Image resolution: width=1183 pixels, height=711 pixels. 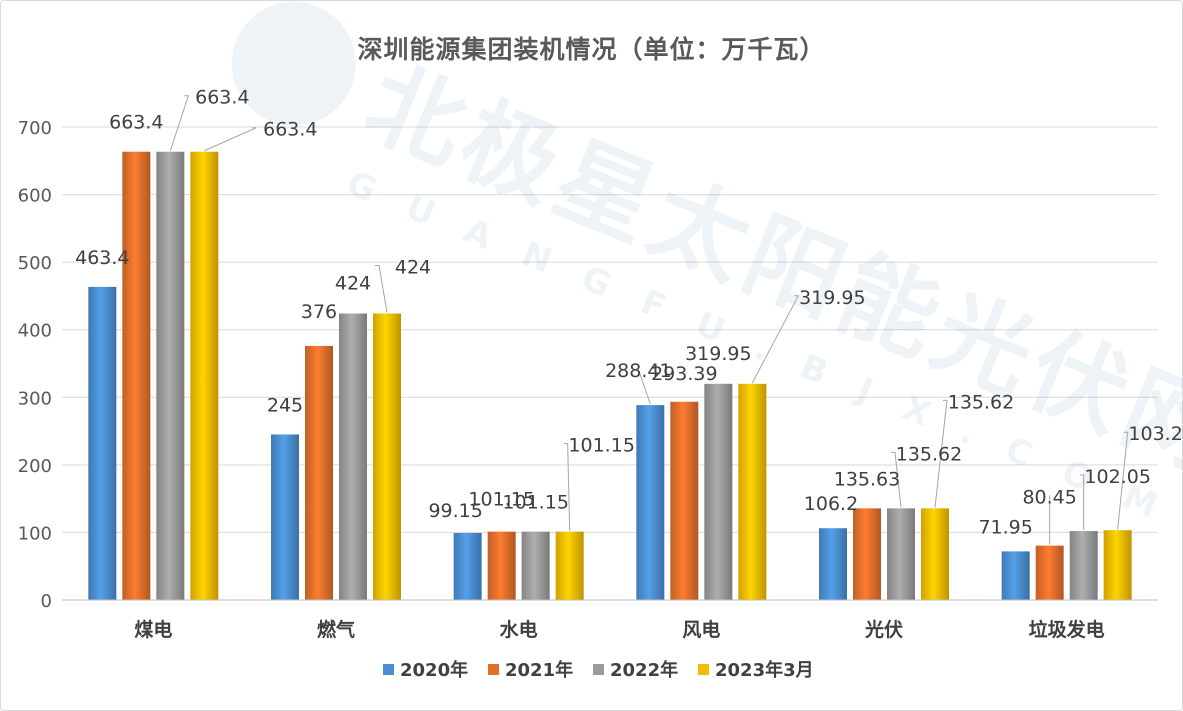 I want to click on chart-title: 深圳能源集团装机情况（单位：万千瓦）, so click(x=591, y=49).